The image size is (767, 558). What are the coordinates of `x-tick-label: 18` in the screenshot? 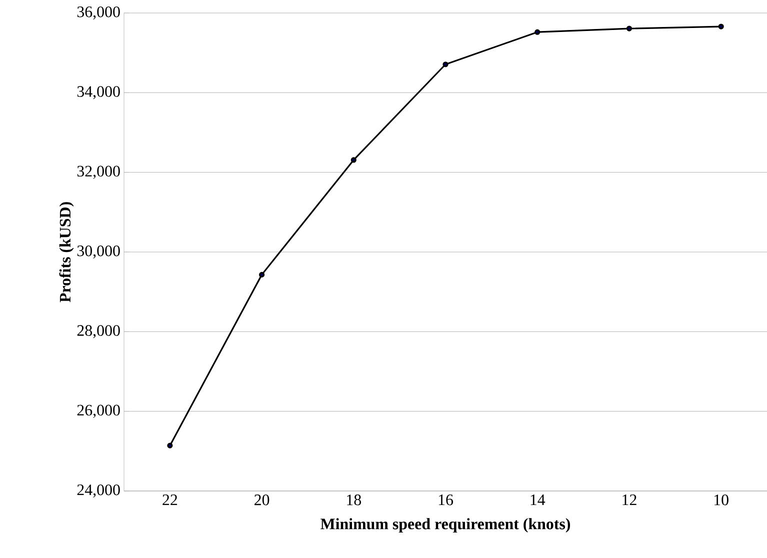 It's located at (354, 500).